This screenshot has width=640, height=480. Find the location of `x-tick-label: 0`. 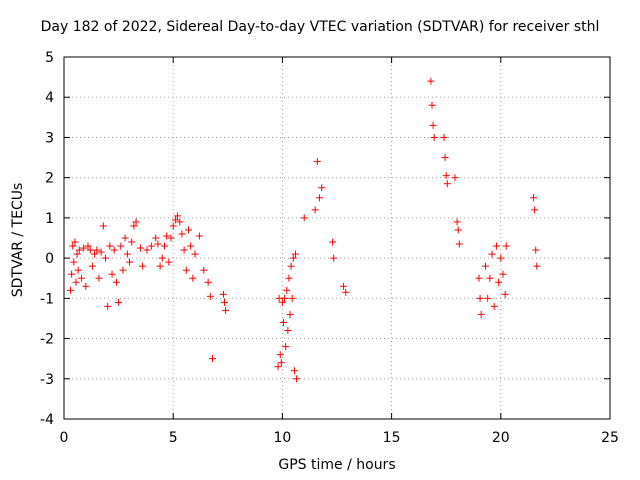

x-tick-label: 0 is located at coordinates (64, 438).